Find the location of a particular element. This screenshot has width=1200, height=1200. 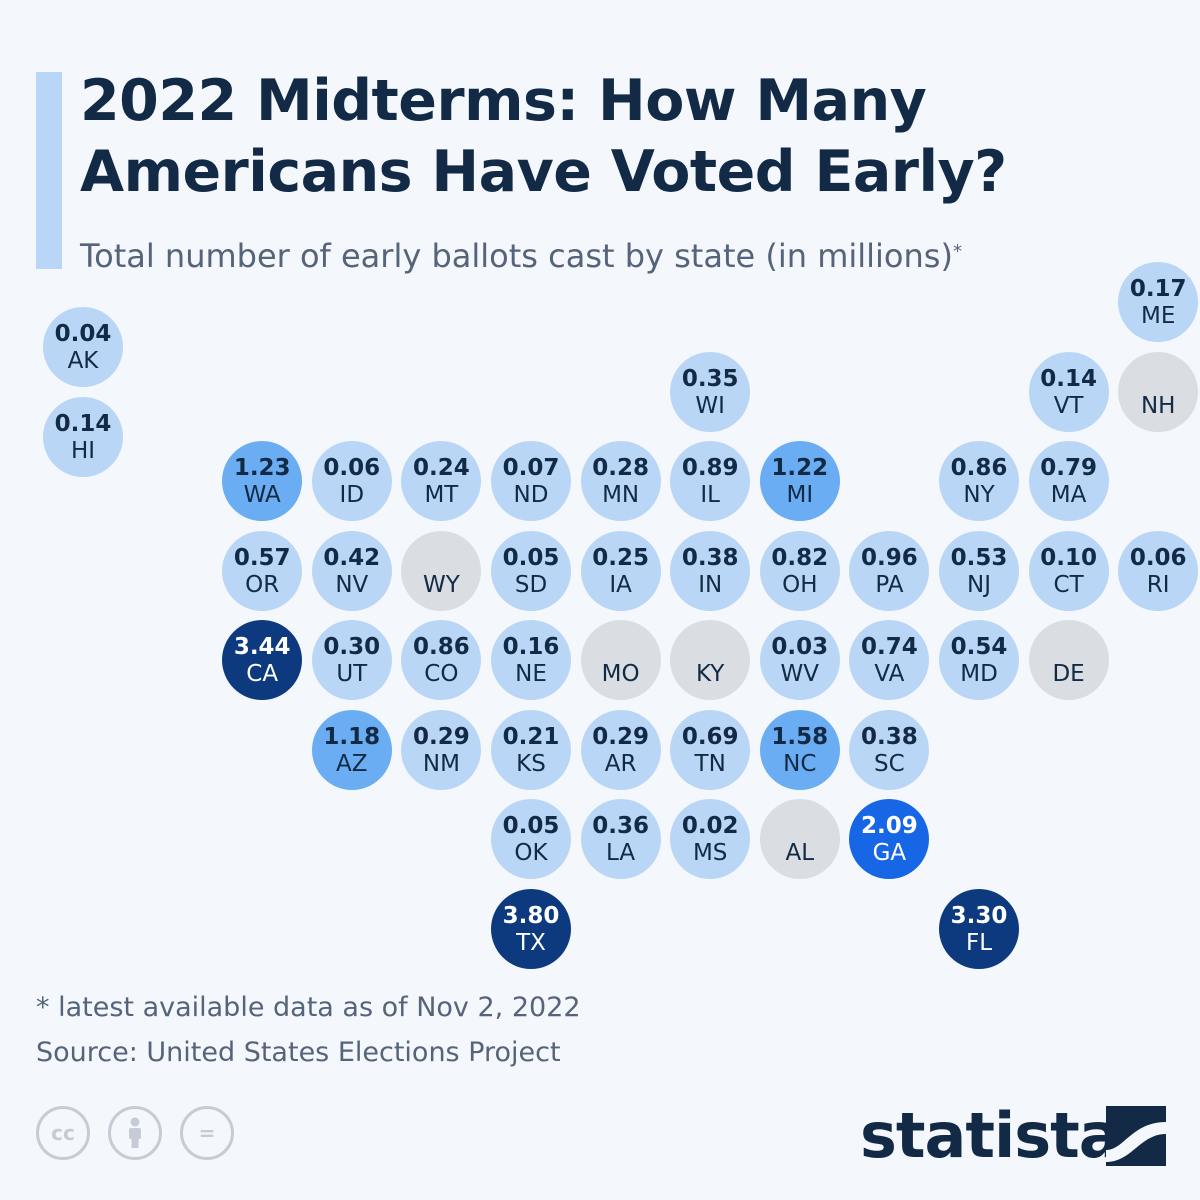

state-value: 0.28 is located at coordinates (620, 468).